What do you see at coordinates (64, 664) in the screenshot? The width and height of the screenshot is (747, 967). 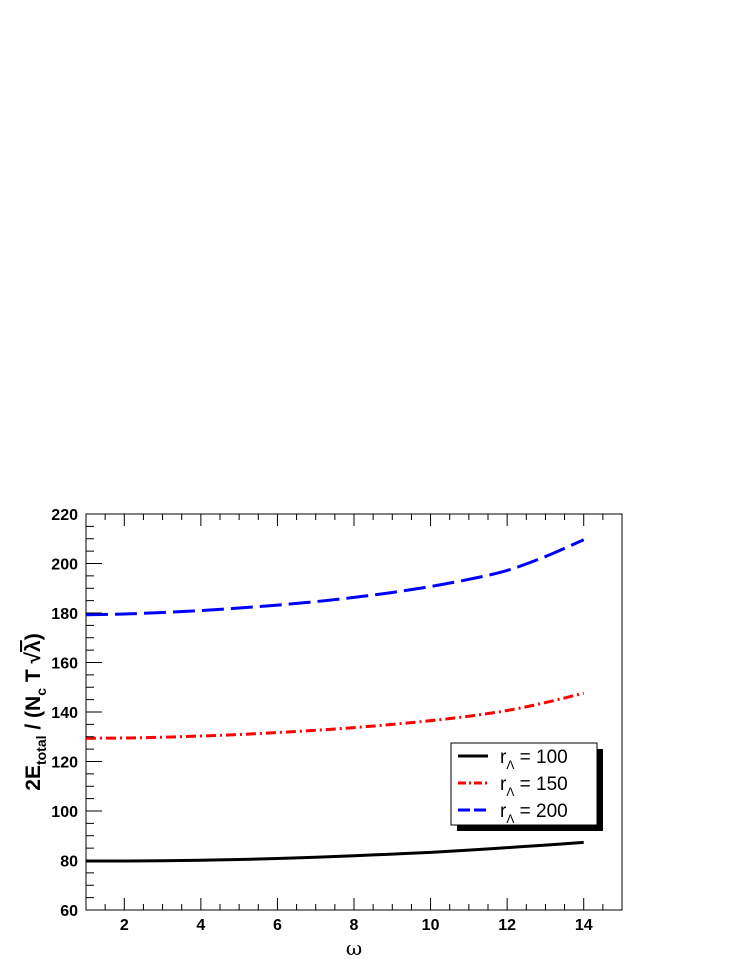 I see `y-tick-label: 160` at bounding box center [64, 664].